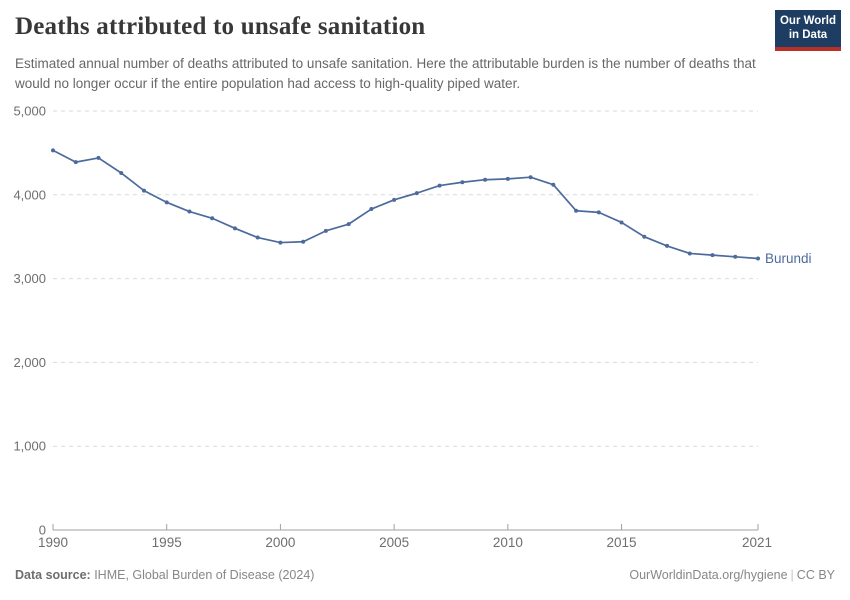  What do you see at coordinates (29, 446) in the screenshot?
I see `y-tick-label: 1,000` at bounding box center [29, 446].